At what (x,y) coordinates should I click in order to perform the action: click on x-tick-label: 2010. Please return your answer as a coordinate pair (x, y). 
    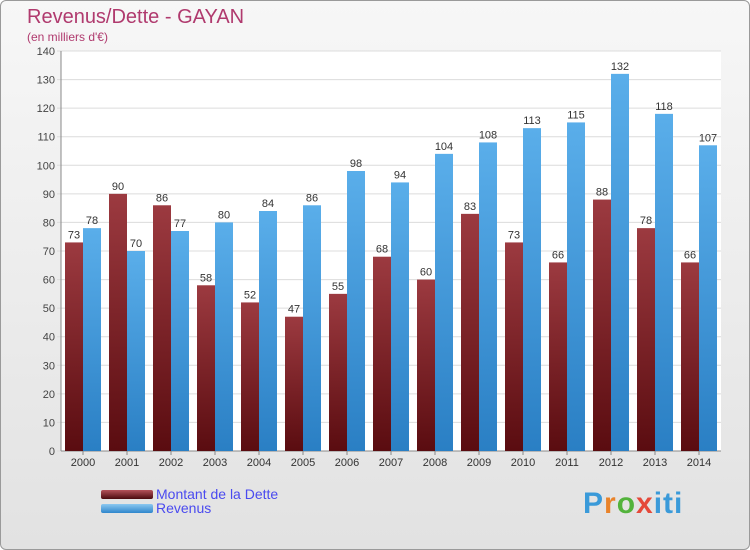
    Looking at the image, I should click on (523, 463).